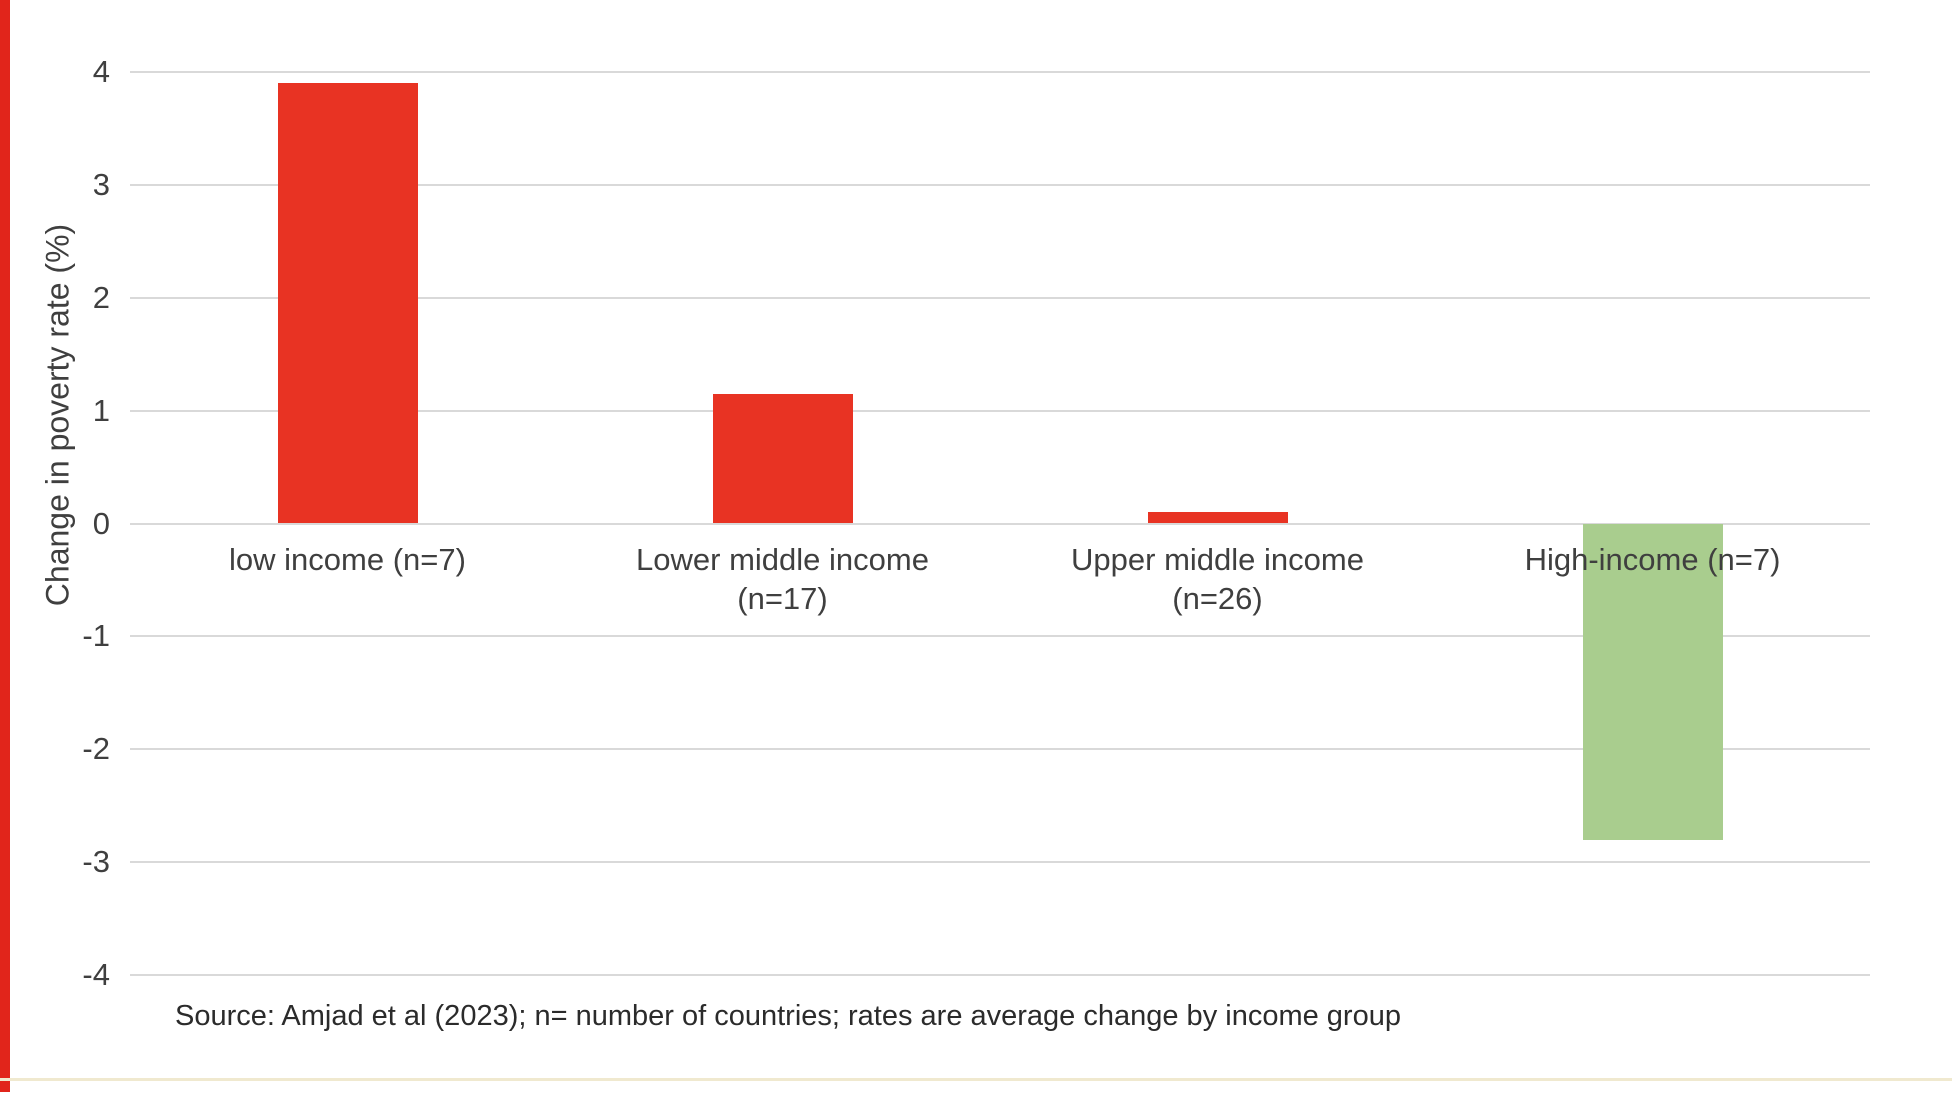  What do you see at coordinates (347, 303) in the screenshot?
I see `bar-low-income` at bounding box center [347, 303].